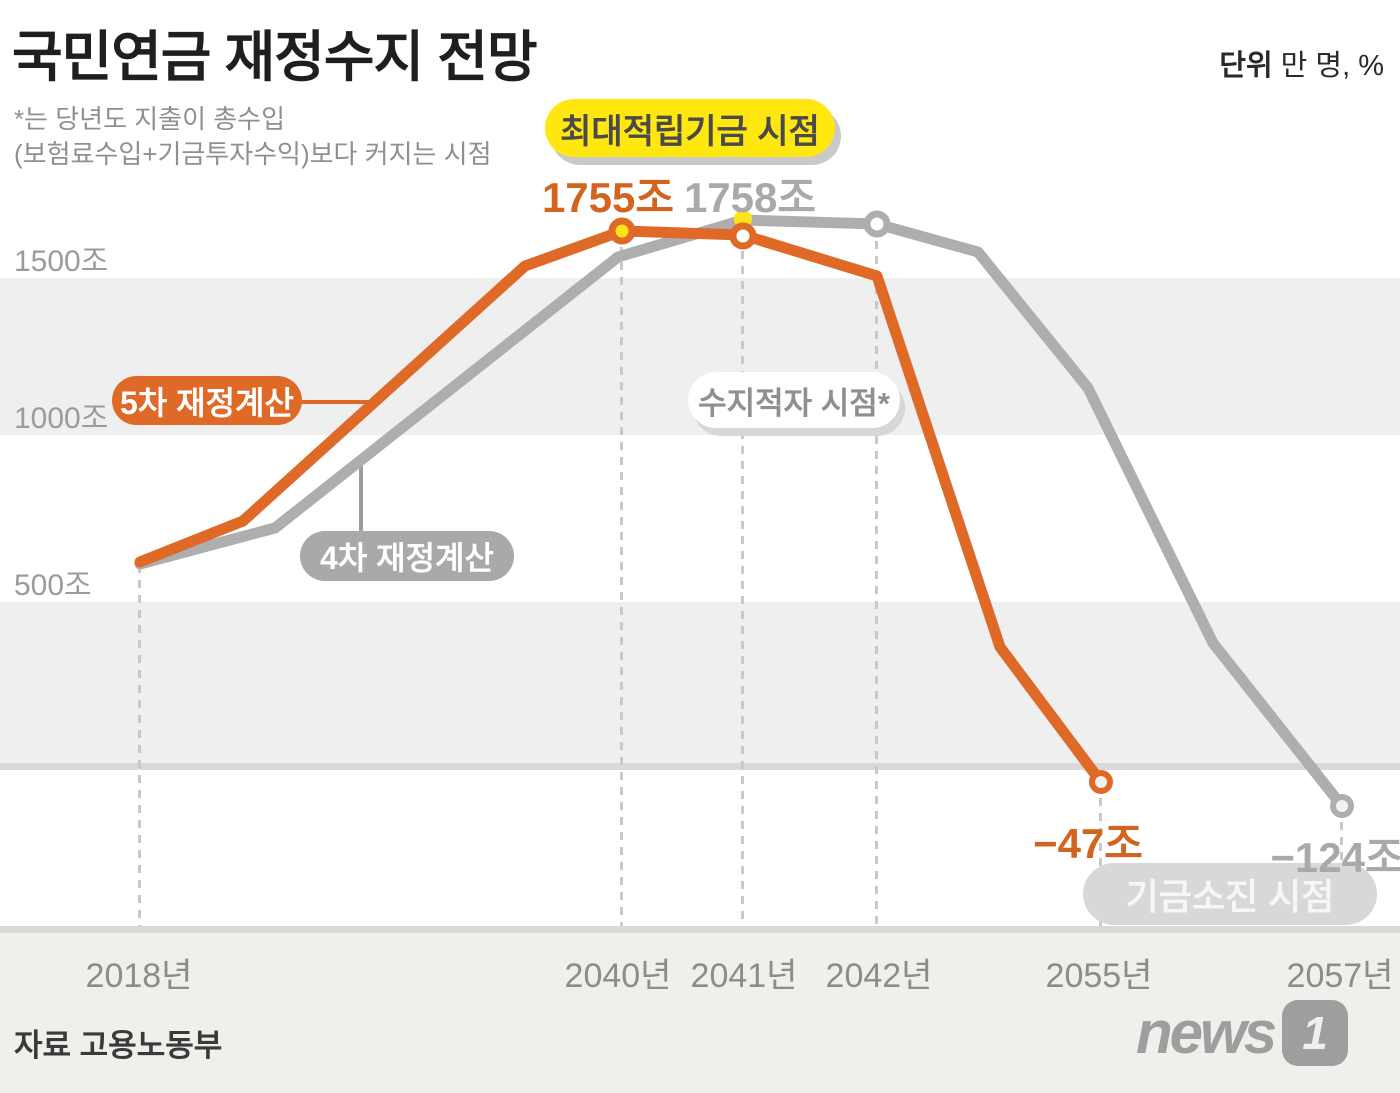  What do you see at coordinates (253, 137) in the screenshot?
I see `footnote: *는 당년도 지출이 총수입 (보험료수입+기금투자수익)보다 커지는 시점` at bounding box center [253, 137].